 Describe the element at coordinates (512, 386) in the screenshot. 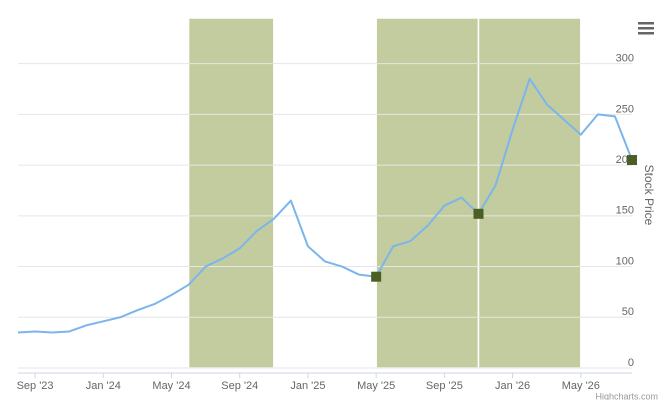

I see `x-tick-label: Jan '26` at that location.